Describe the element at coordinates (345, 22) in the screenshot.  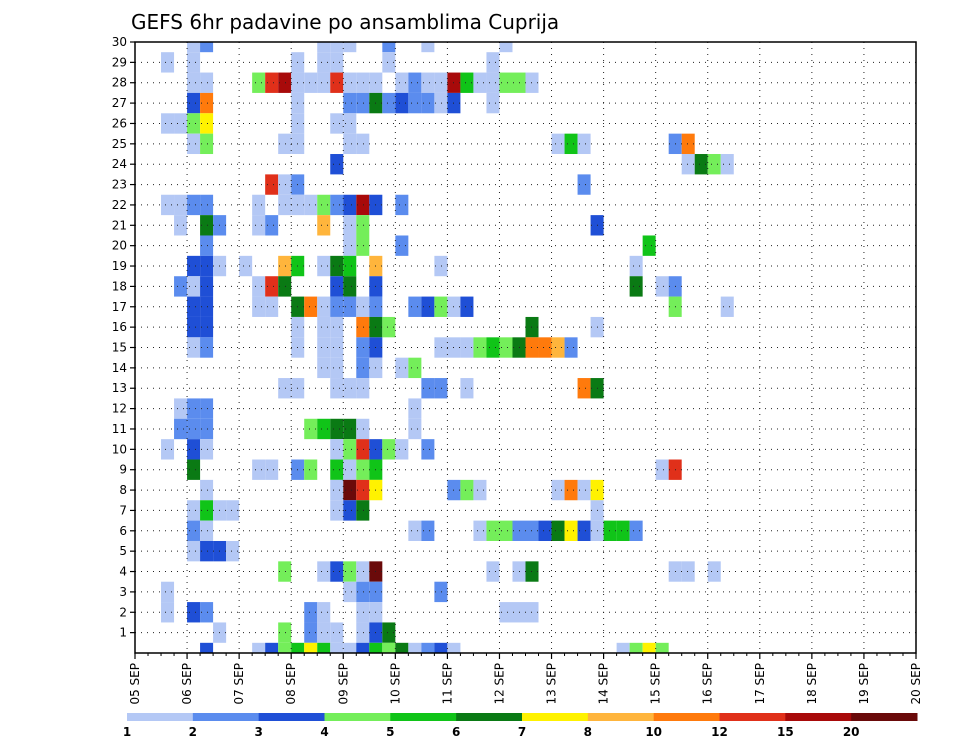
I see `chart-title: GEFS 6hr padavine po ansamblima Cuprija` at that location.